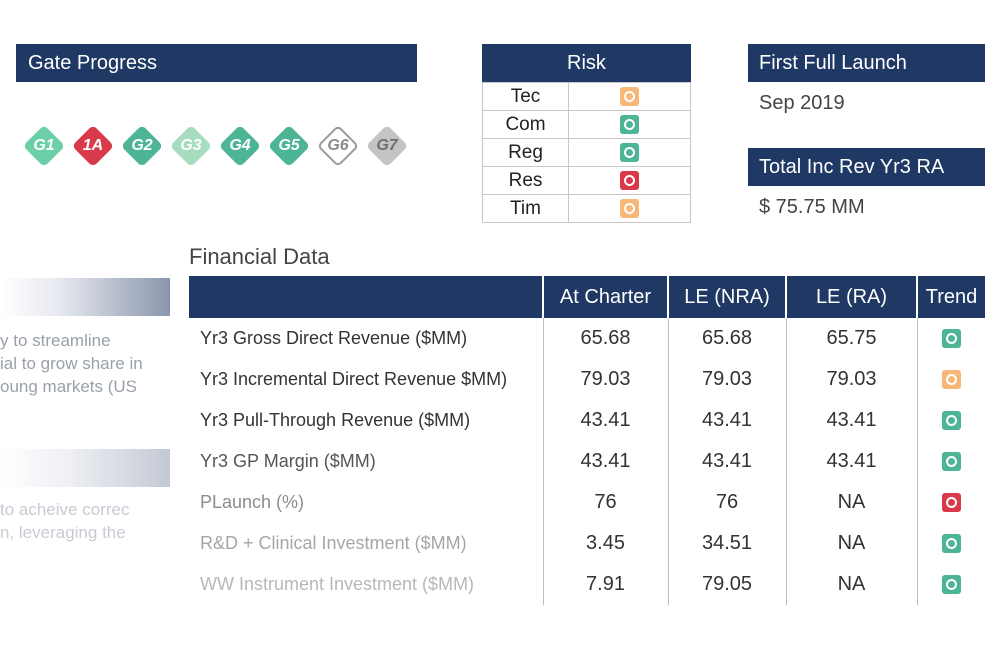  I want to click on left-panel-text: to acheive correc n, leveraging the, so click(87, 521).